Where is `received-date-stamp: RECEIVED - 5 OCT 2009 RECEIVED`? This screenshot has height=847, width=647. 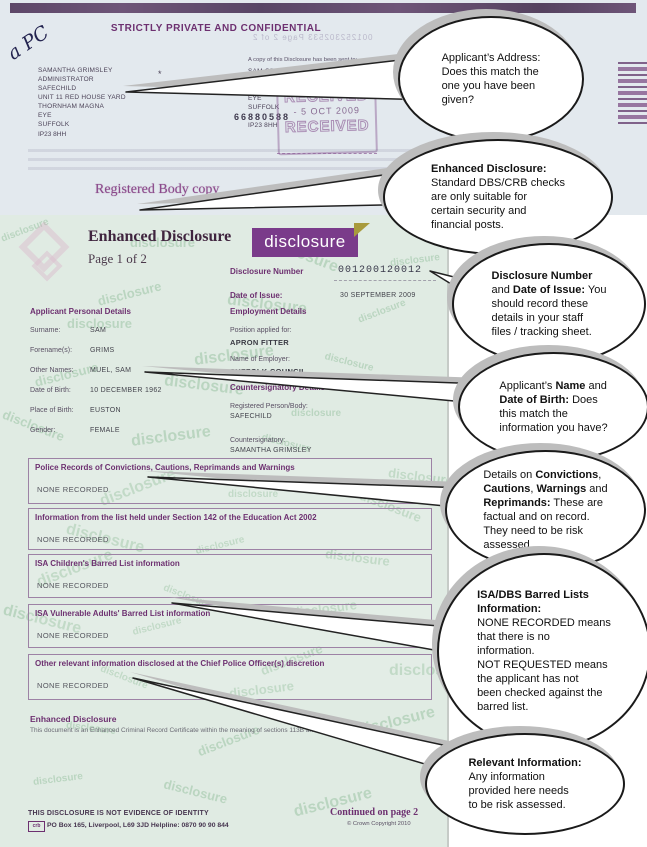 received-date-stamp: RECEIVED - 5 OCT 2009 RECEIVED is located at coordinates (327, 120).